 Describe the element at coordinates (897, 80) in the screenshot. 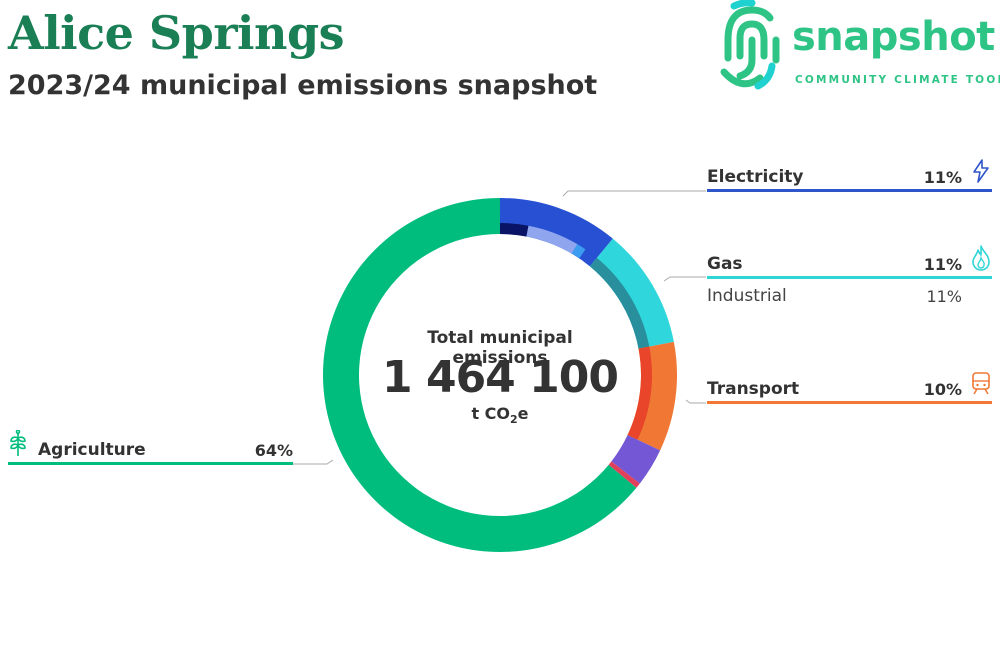

I see `logo-tagline: COMMUNITY CLIMATE TOOL` at that location.